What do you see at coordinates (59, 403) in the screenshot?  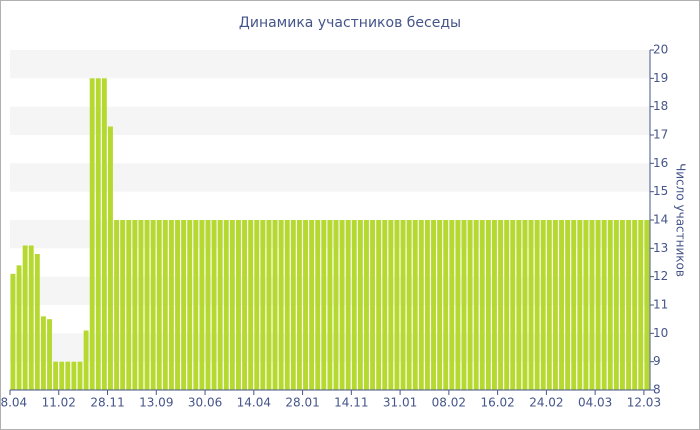 I see `x-tick-label: 11.02` at bounding box center [59, 403].